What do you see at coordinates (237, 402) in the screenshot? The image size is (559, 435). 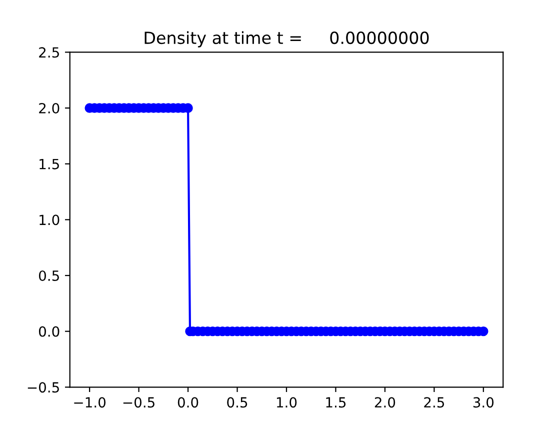 I see `x-tick-label: 0.5` at bounding box center [237, 402].